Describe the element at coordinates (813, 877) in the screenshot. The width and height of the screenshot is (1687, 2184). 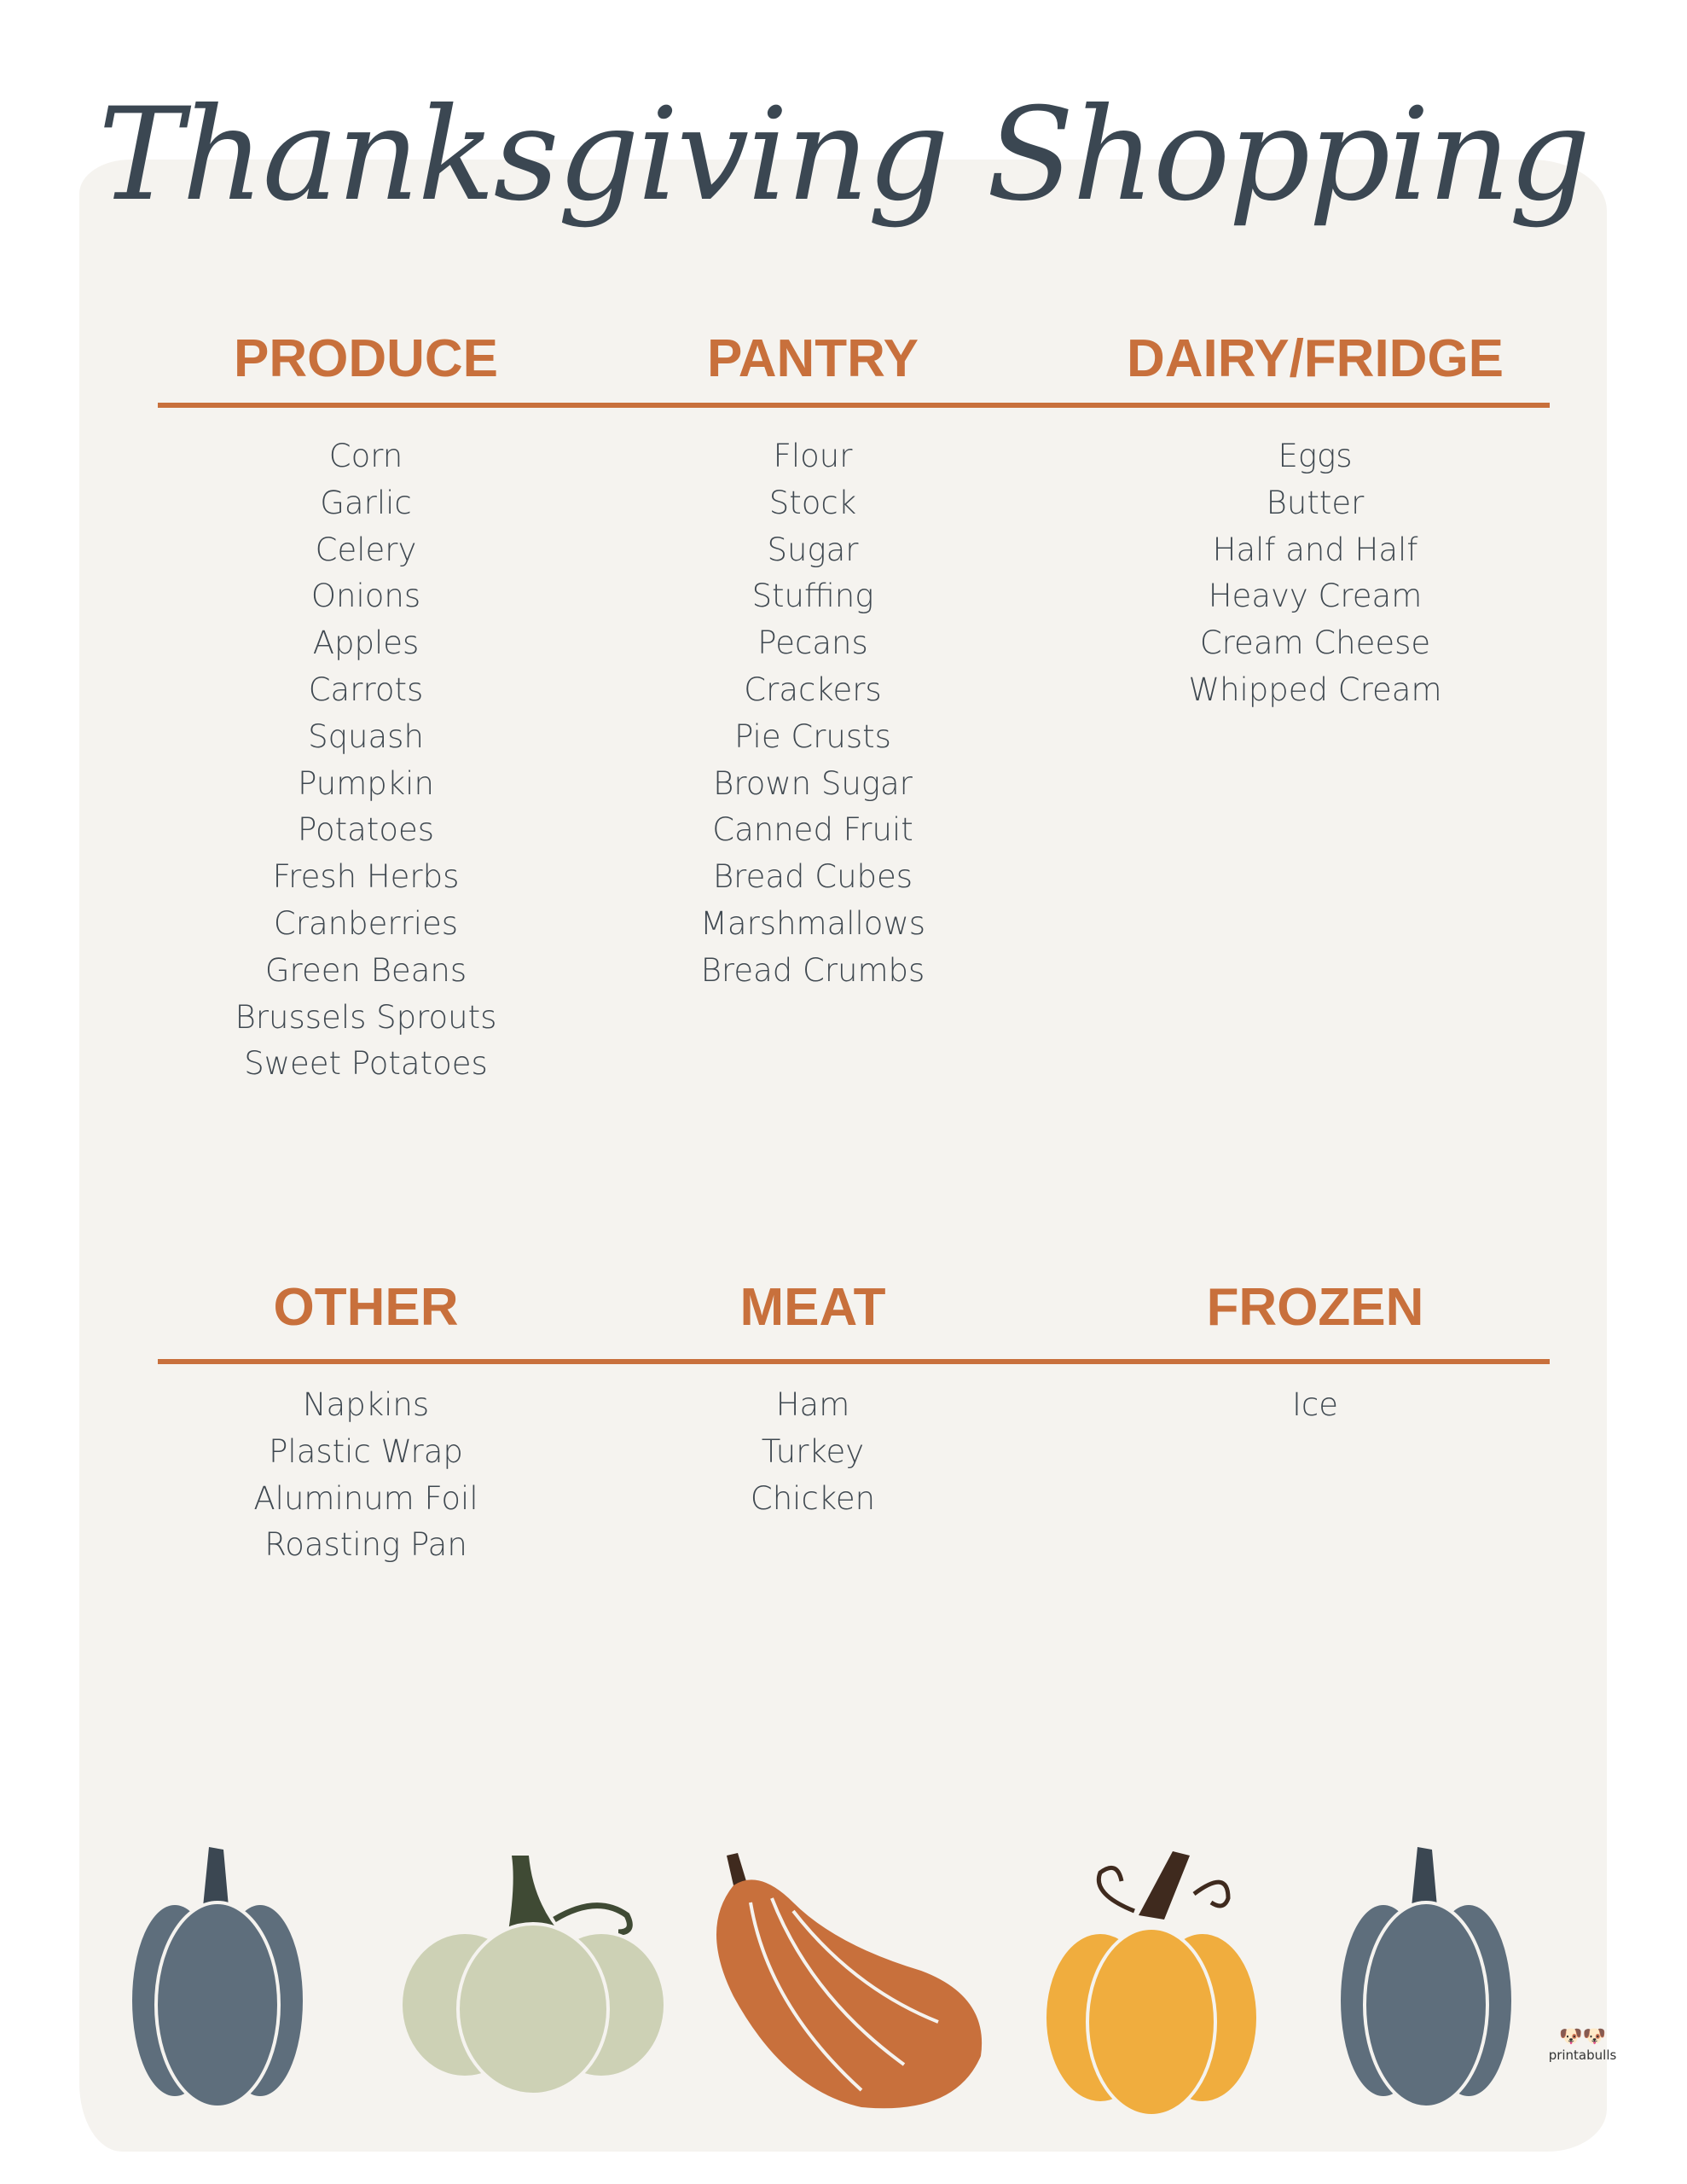
I see `list-item: Bread Cubes` at that location.